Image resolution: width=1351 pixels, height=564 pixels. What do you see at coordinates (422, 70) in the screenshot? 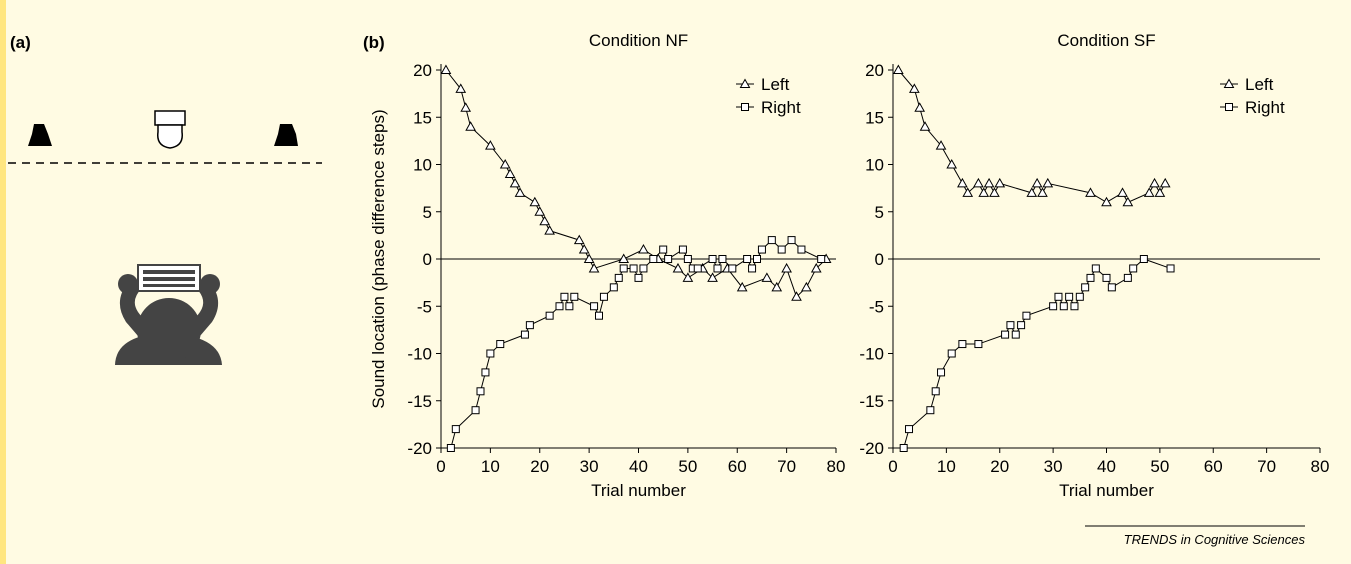
I see `y-tick-label: 20` at bounding box center [422, 70].